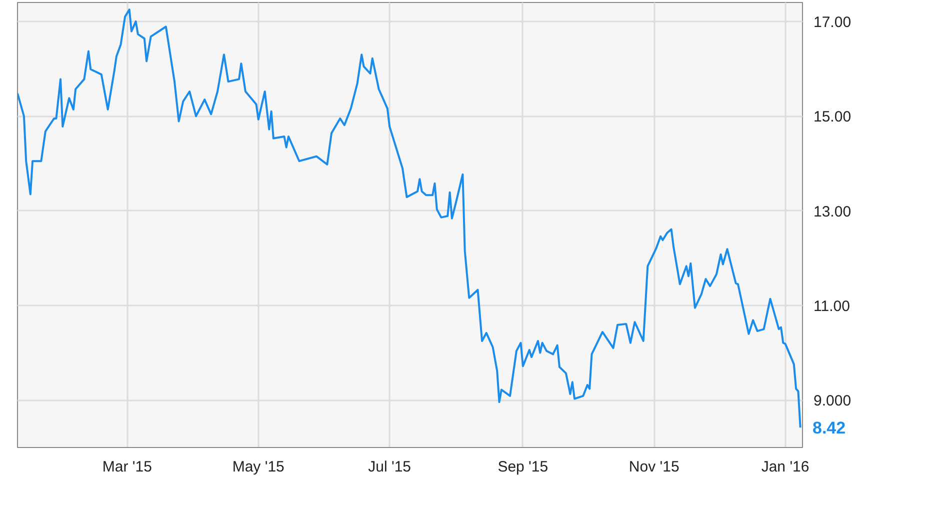 This screenshot has height=506, width=931. I want to click on x-tick-label: Mar '15, so click(127, 467).